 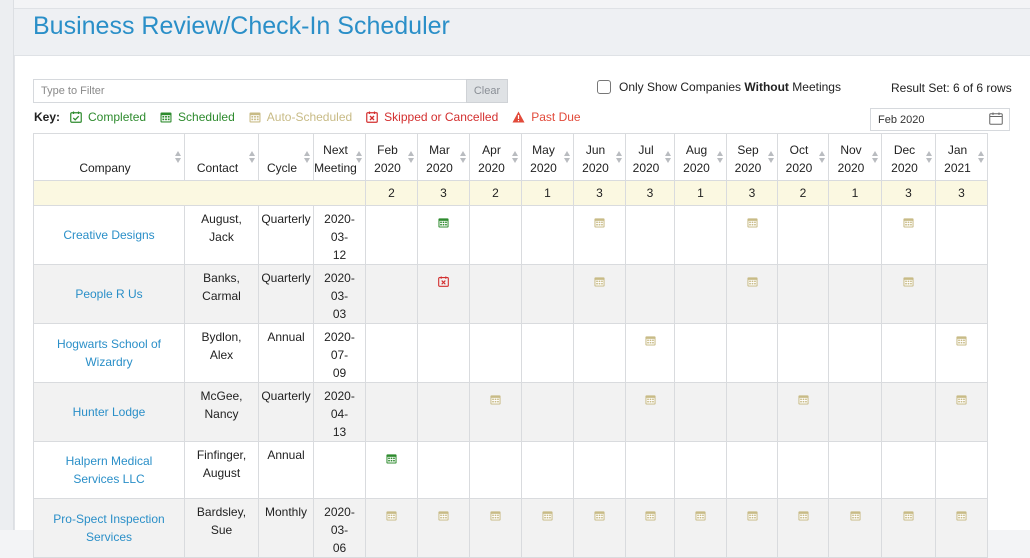 What do you see at coordinates (547, 157) in the screenshot?
I see `column-header-month: May 2020` at bounding box center [547, 157].